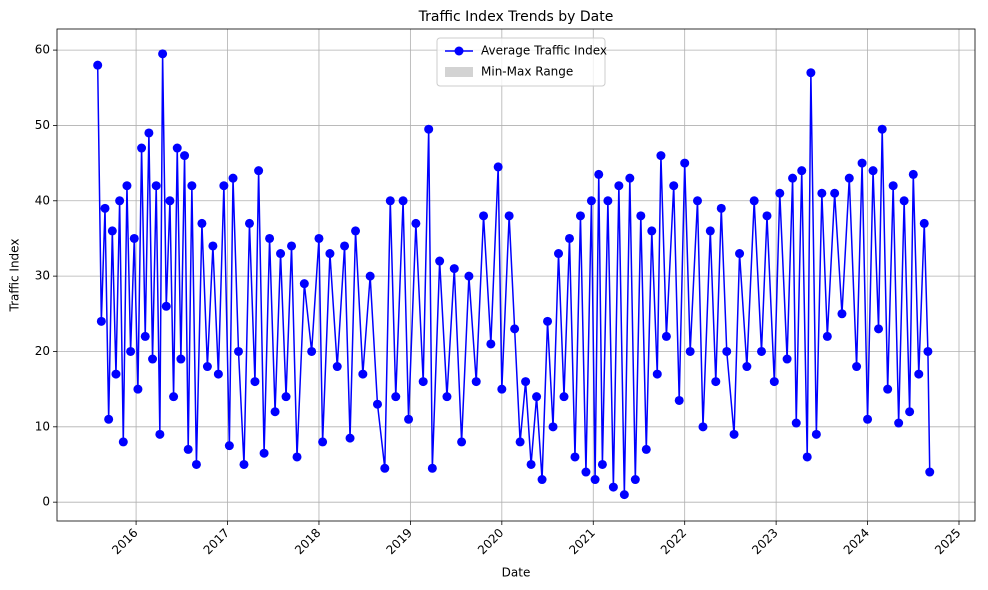 The image size is (988, 590). Describe the element at coordinates (124, 541) in the screenshot. I see `x-tick-label: 2016` at that location.